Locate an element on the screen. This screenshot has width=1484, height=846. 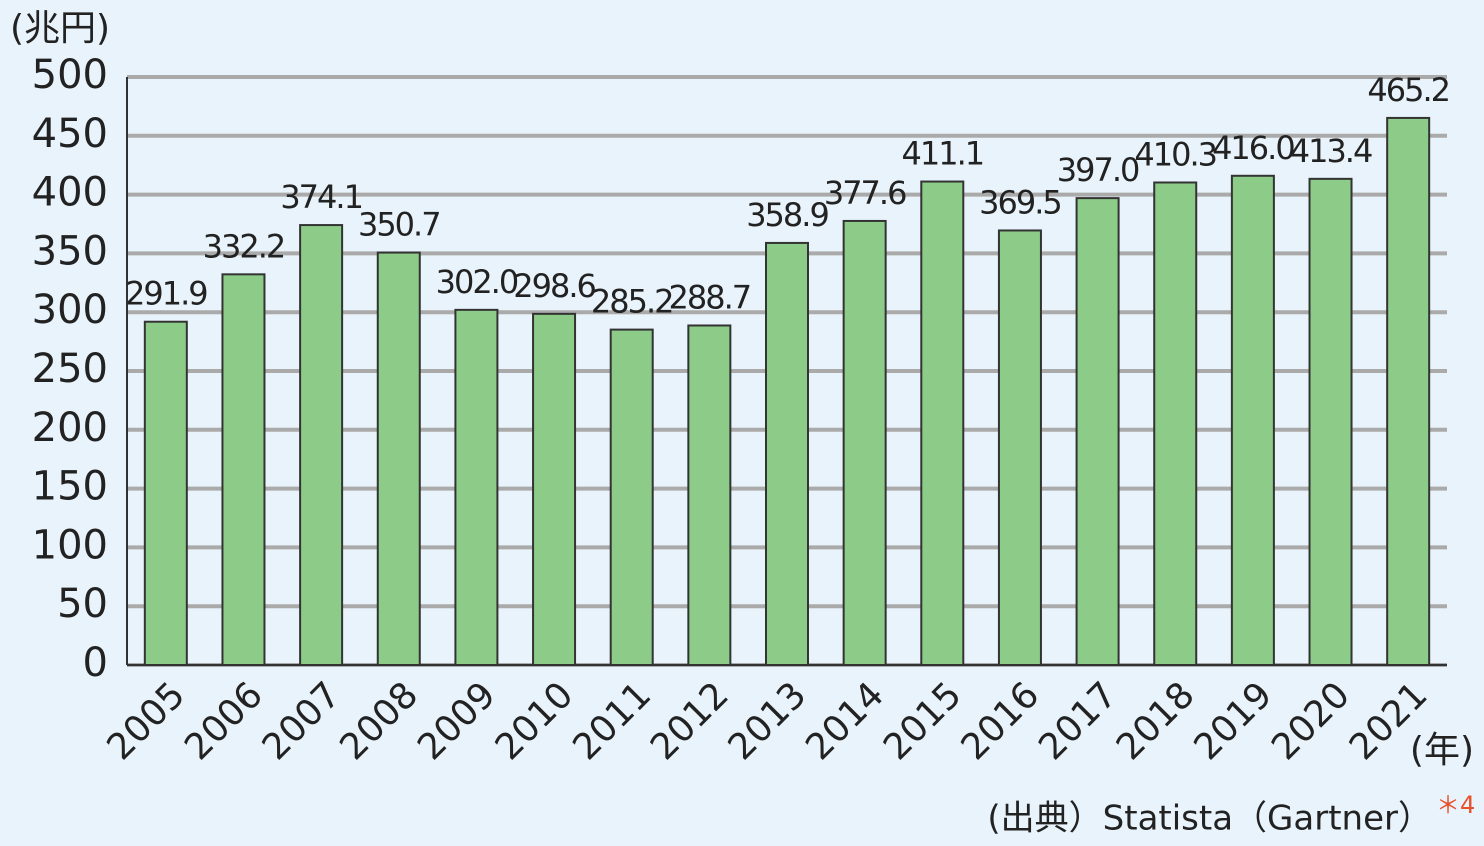
x-tick-label: 2020 is located at coordinates (1311, 721).